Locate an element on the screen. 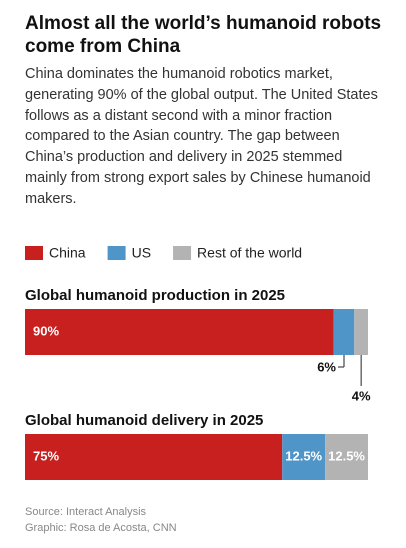 Image resolution: width=406 pixels, height=548 pixels. credit: Graphic: Rosa de Acosta, CNN is located at coordinates (101, 528).